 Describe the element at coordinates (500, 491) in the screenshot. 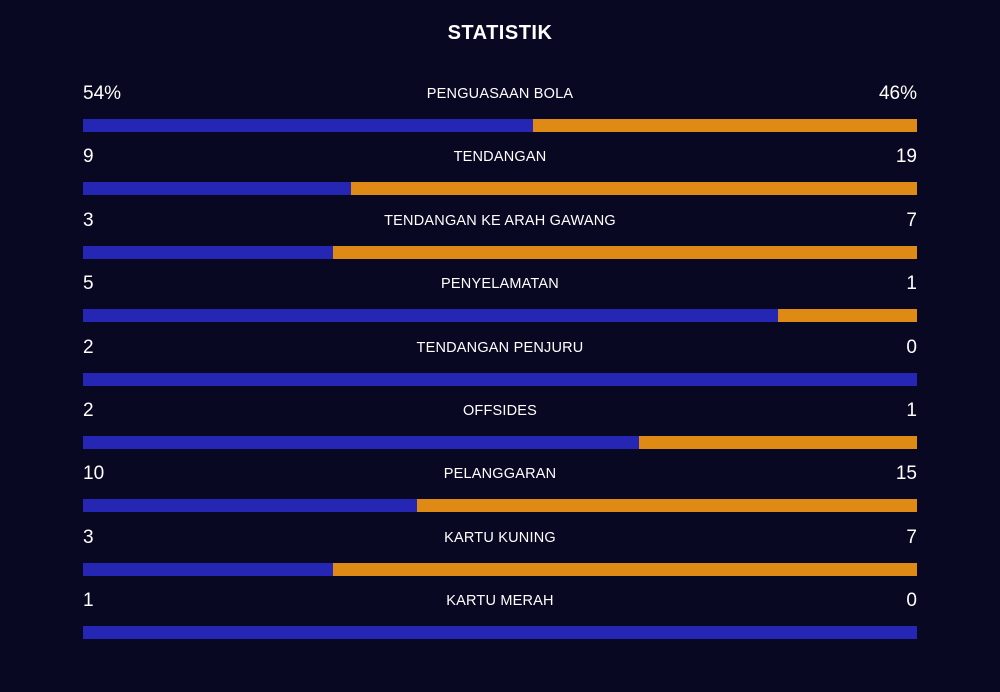

I see `stat-row: 10 PELANGGARAN 15` at that location.